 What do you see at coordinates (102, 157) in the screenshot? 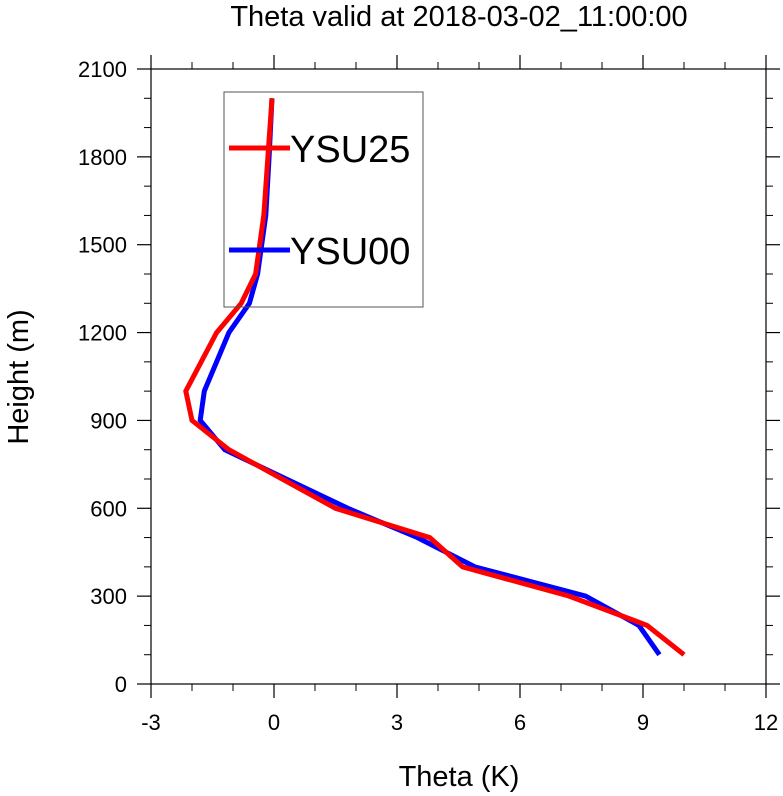
I see `y-tick-label: 1800` at bounding box center [102, 157].